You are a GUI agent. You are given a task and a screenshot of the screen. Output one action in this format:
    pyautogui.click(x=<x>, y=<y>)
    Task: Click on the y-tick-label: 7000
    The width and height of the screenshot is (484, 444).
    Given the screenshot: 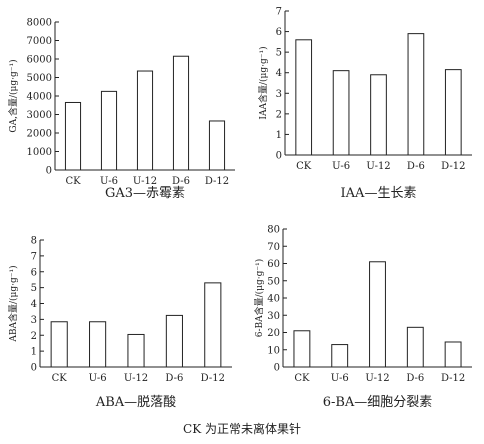 What is the action you would take?
    pyautogui.click(x=39, y=41)
    